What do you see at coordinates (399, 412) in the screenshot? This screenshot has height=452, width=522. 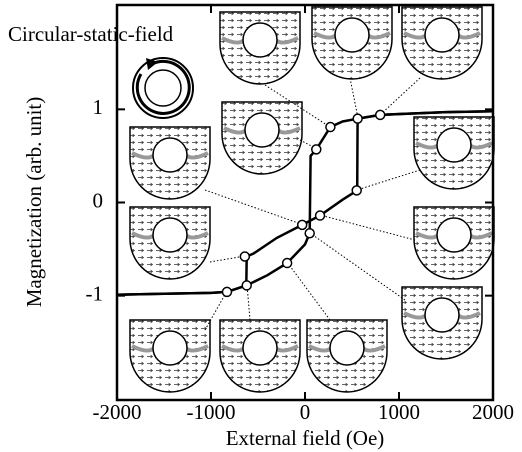 I see `x-tick-label: 1000` at bounding box center [399, 412].